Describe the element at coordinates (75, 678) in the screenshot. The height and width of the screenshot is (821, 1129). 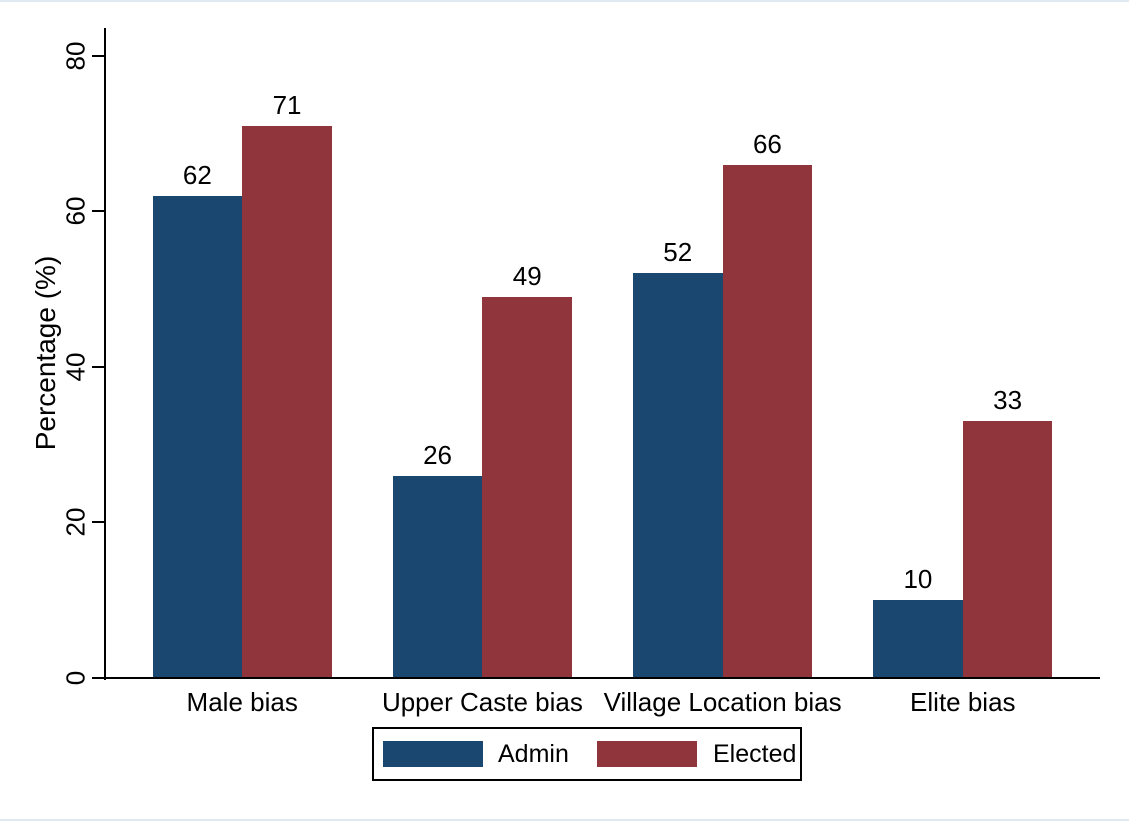
I see `y-tick-label-0: 0` at that location.